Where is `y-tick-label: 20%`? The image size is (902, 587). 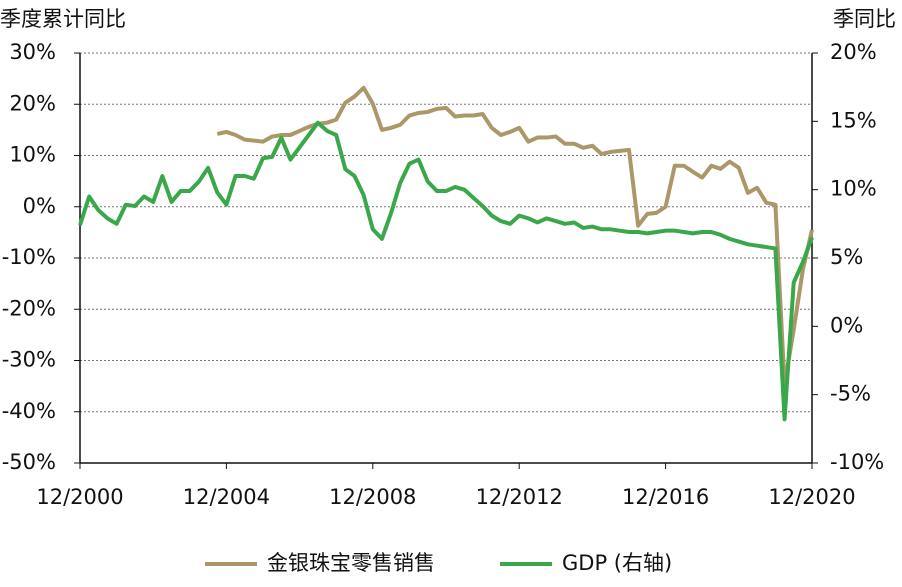
y-tick-label: 20% is located at coordinates (32, 103).